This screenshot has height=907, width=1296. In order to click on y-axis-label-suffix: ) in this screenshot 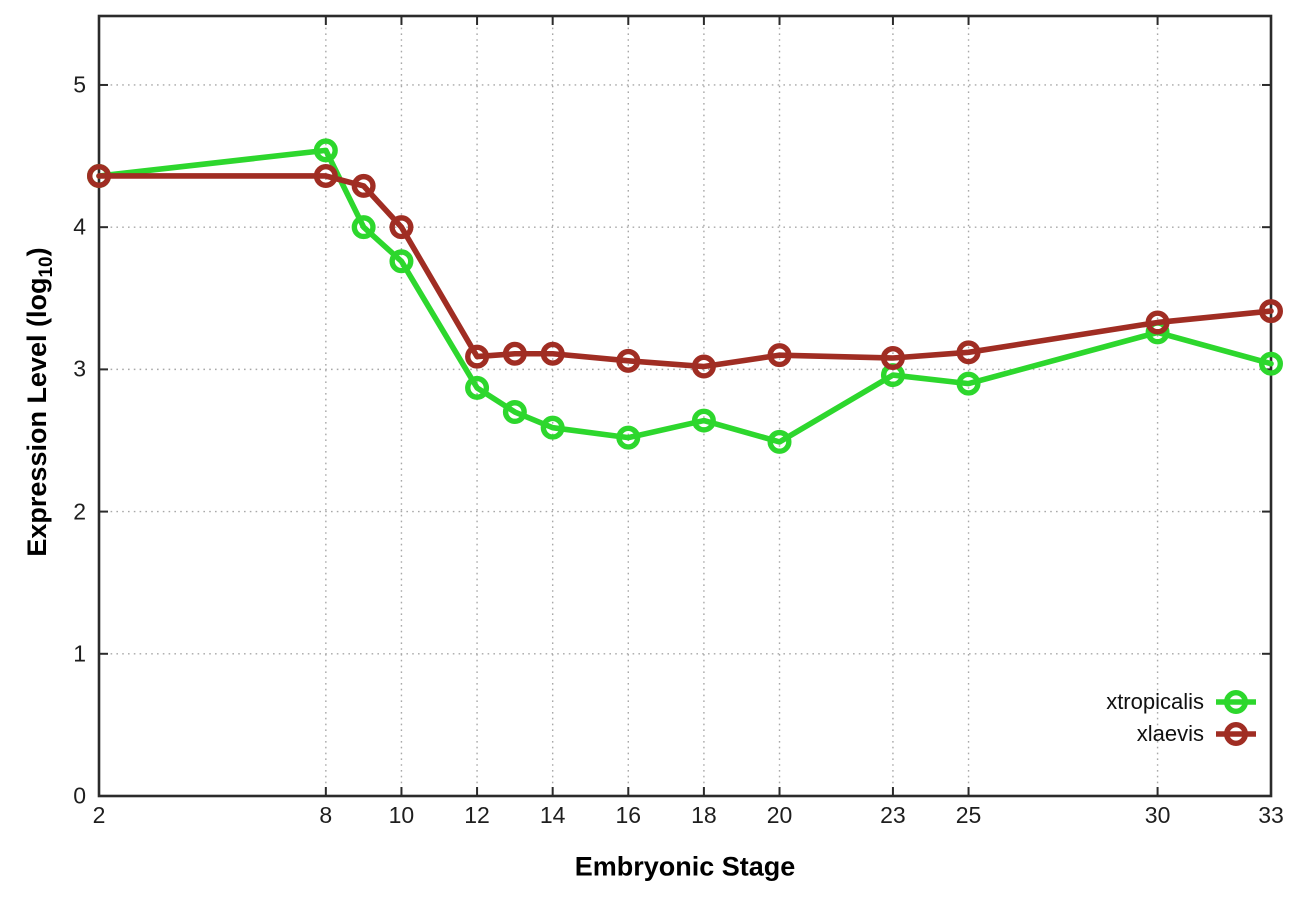, I will do `click(36, 252)`.